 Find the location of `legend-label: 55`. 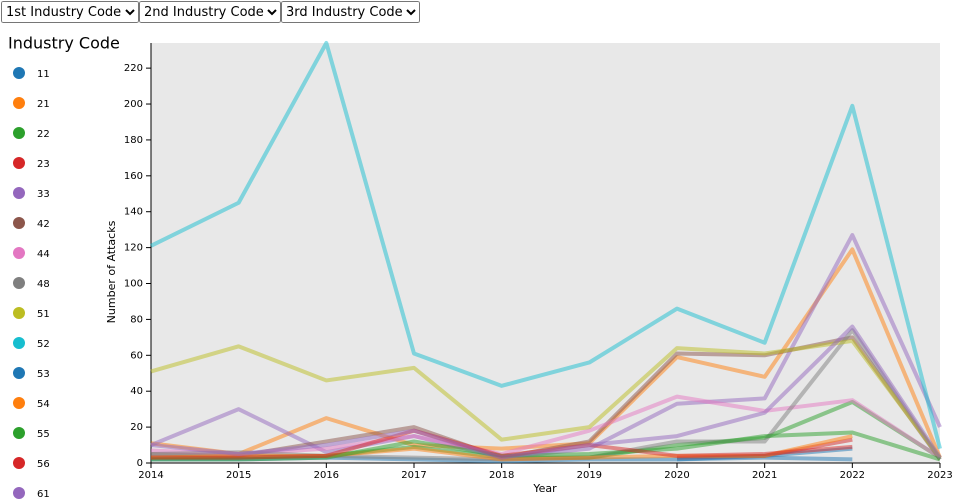

legend-label: 55 is located at coordinates (43, 434).